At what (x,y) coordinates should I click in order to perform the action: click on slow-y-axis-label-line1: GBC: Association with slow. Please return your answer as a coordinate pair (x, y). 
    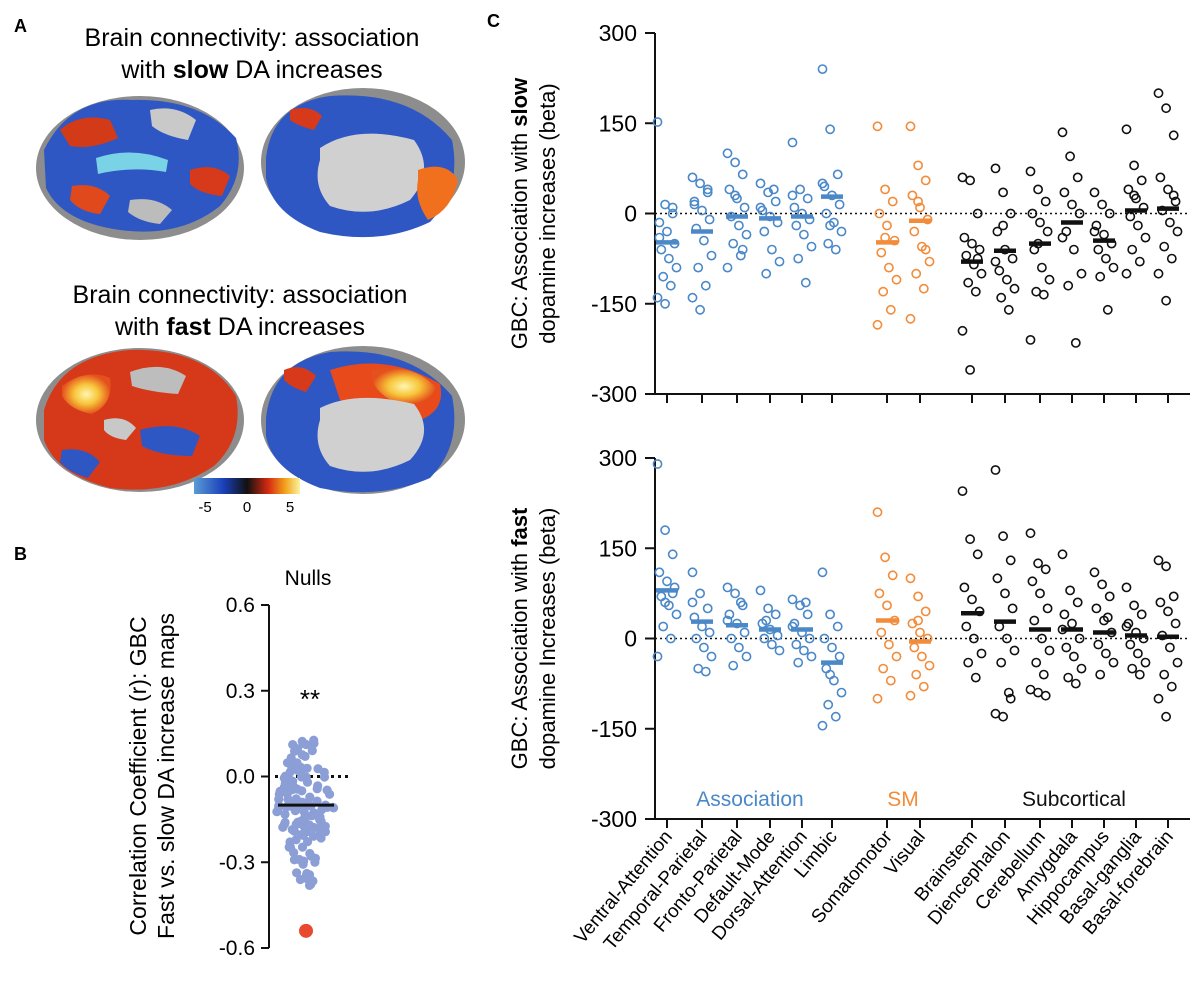
    Looking at the image, I should click on (519, 213).